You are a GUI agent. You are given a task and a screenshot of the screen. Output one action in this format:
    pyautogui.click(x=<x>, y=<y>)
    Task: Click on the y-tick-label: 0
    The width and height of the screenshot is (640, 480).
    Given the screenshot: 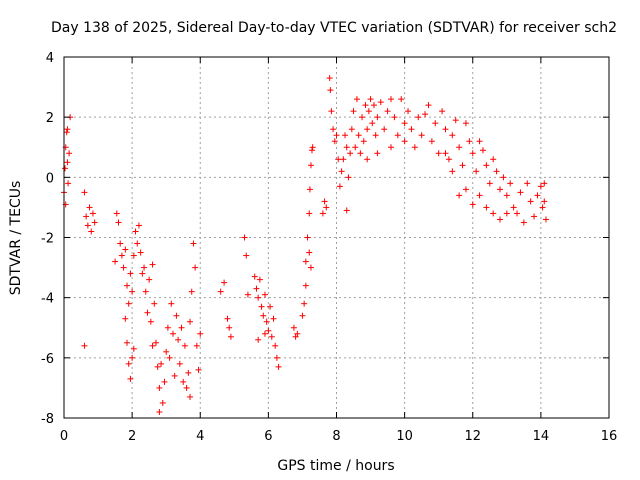 What is the action you would take?
    pyautogui.click(x=50, y=178)
    